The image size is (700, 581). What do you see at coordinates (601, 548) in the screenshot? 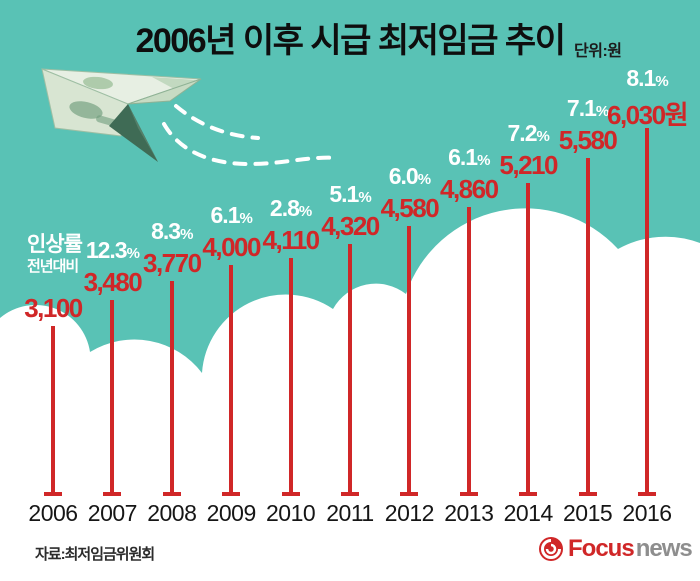
I see `logo-brand-text: Focus` at bounding box center [601, 548].